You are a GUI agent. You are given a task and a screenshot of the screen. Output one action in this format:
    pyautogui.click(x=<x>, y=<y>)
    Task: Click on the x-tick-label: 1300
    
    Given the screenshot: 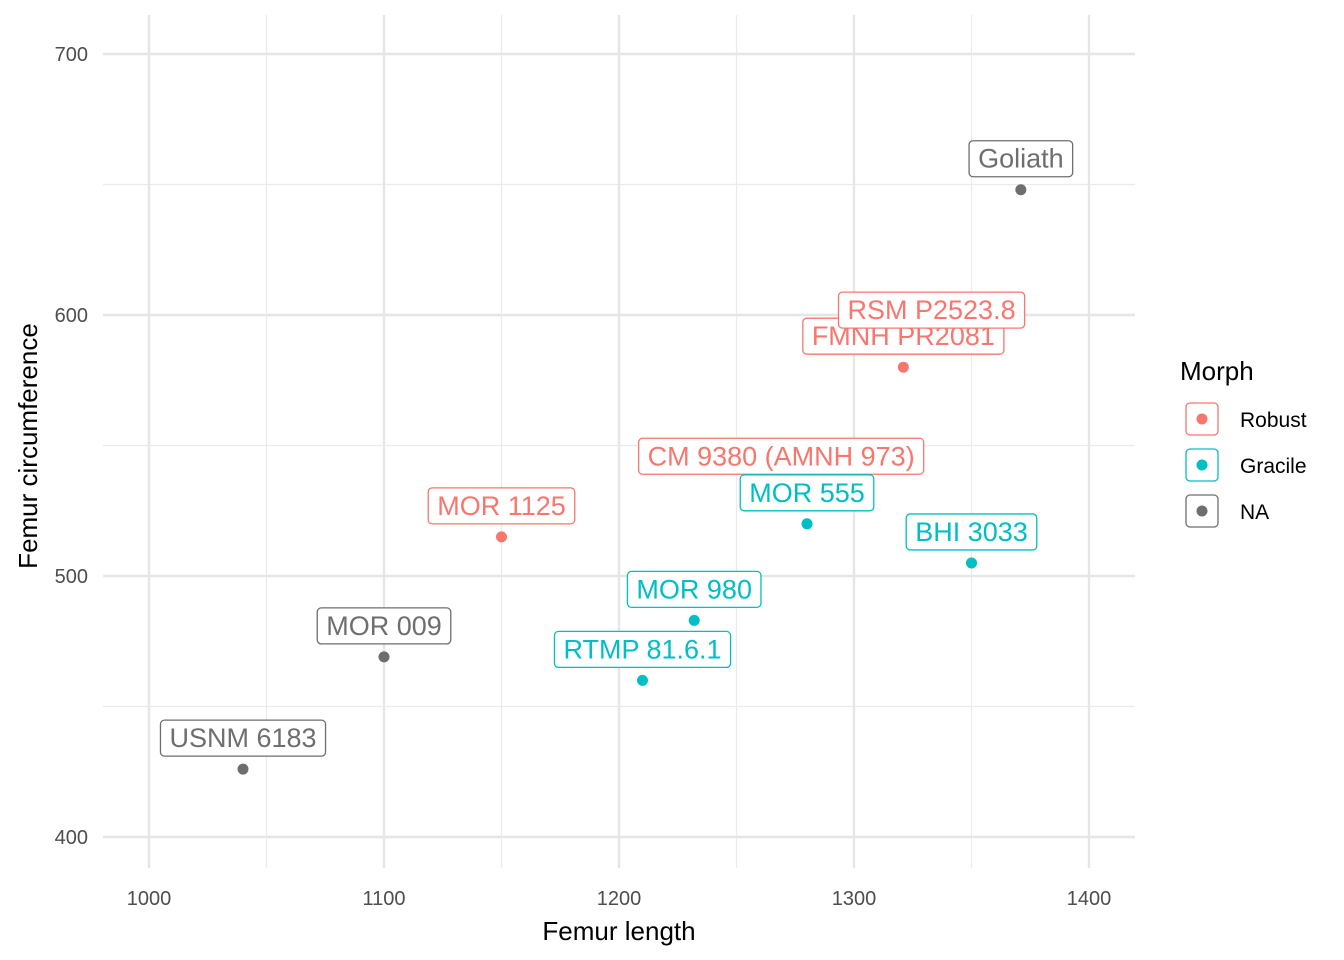 What is the action you would take?
    pyautogui.click(x=854, y=899)
    